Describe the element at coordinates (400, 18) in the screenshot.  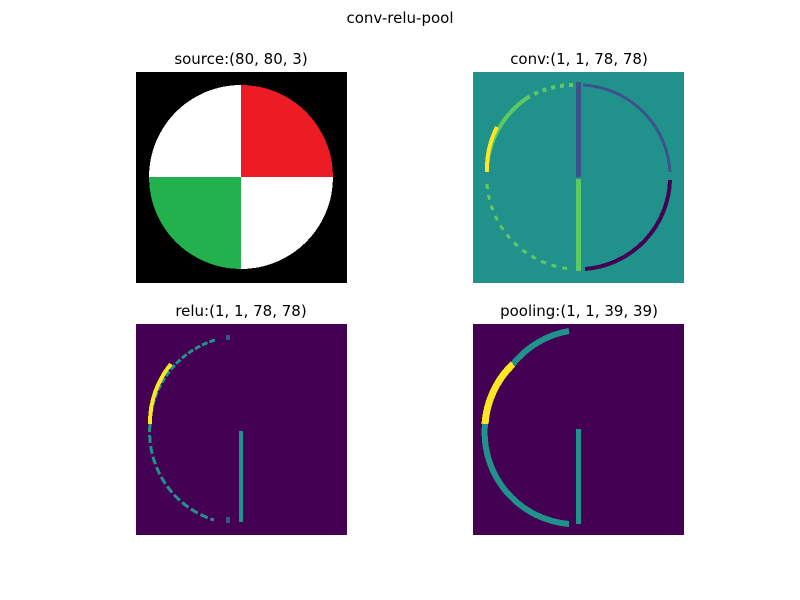
I see `figure-title: conv-relu-pool` at that location.